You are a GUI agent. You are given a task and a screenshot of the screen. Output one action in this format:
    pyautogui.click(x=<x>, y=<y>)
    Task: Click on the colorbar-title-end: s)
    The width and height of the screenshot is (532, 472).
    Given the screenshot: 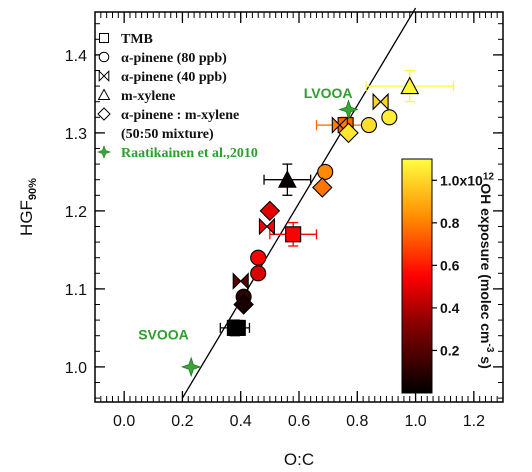 What is the action you would take?
    pyautogui.click(x=486, y=360)
    